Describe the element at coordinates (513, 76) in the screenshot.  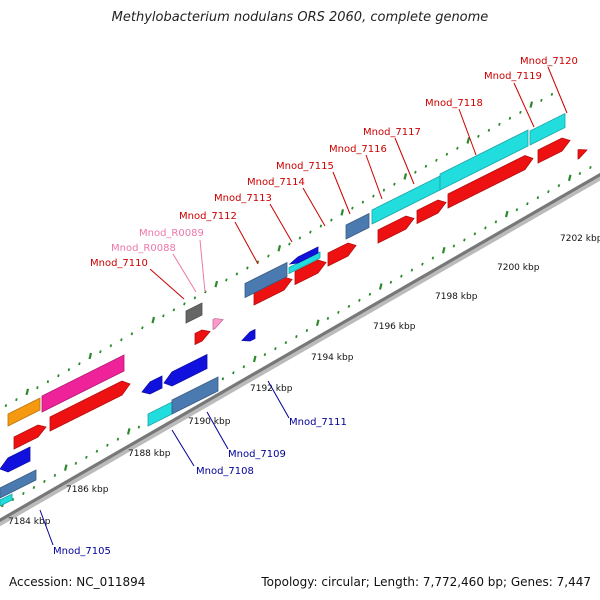
I see `gene-label-mnod-7119: Mnod_7119` at that location.